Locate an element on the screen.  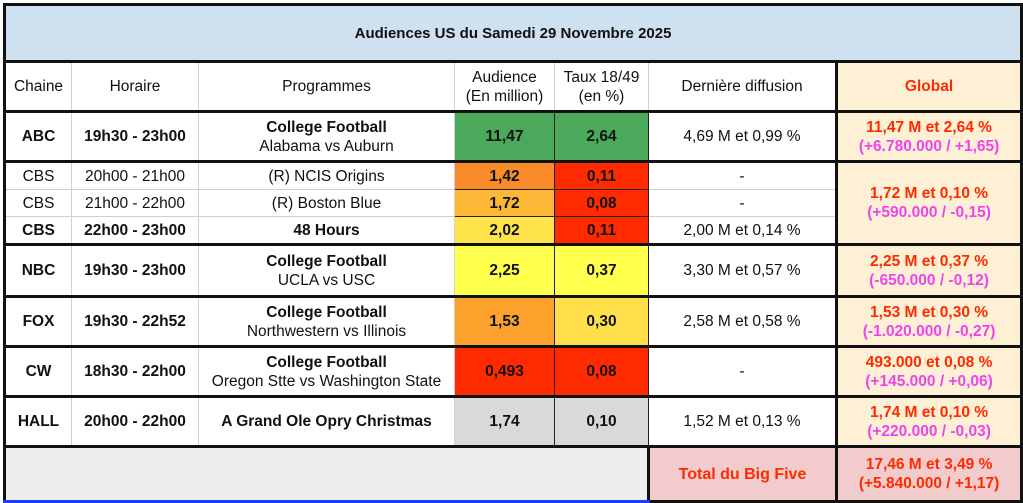
audience-cell: 1,42 is located at coordinates (504, 175).